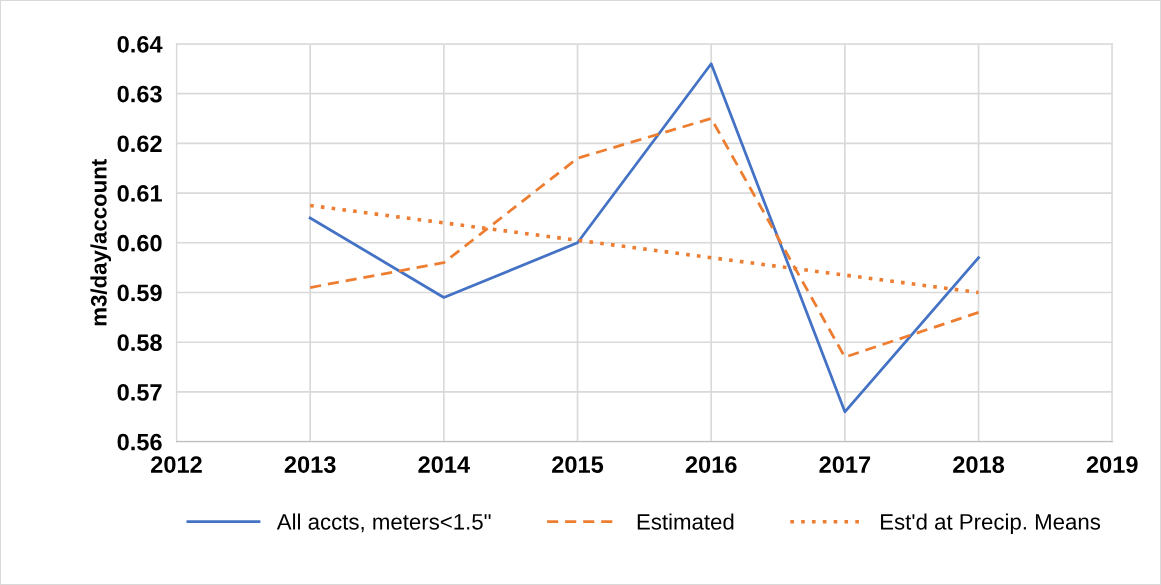 The height and width of the screenshot is (585, 1161). I want to click on x-tick-label: 2015, so click(578, 464).